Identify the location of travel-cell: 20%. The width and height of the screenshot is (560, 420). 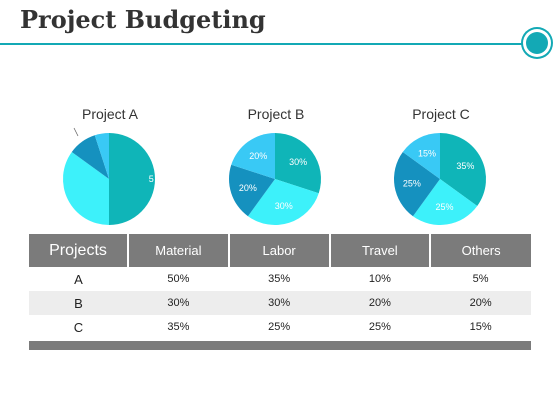
(380, 303).